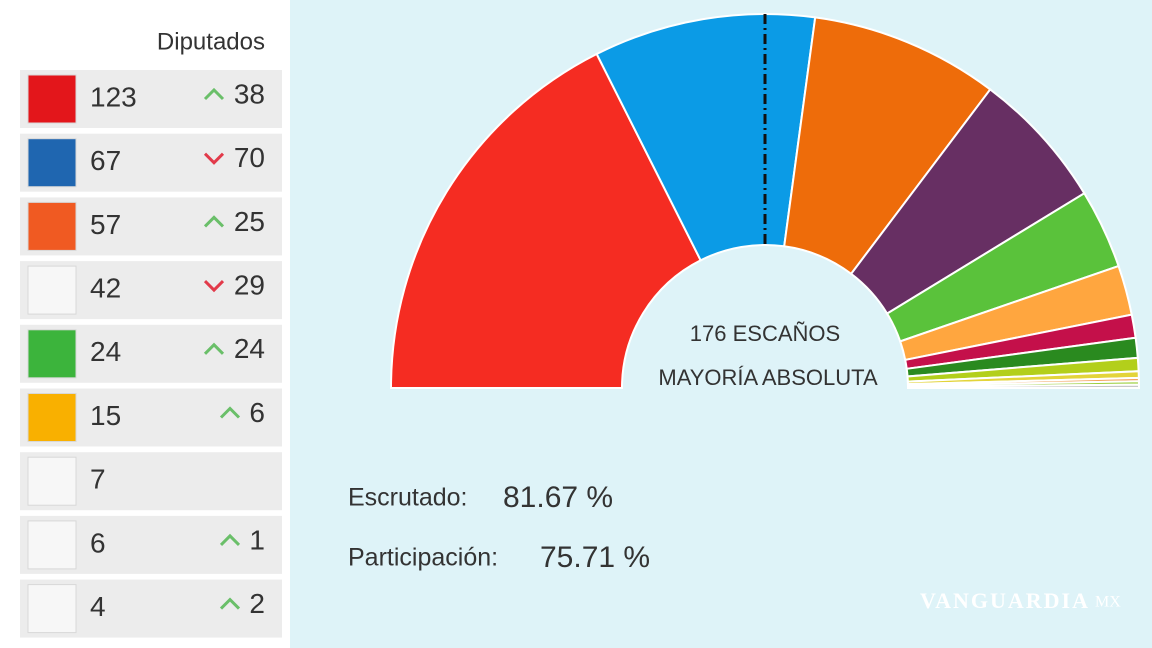  I want to click on seat-change: 38, so click(249, 93).